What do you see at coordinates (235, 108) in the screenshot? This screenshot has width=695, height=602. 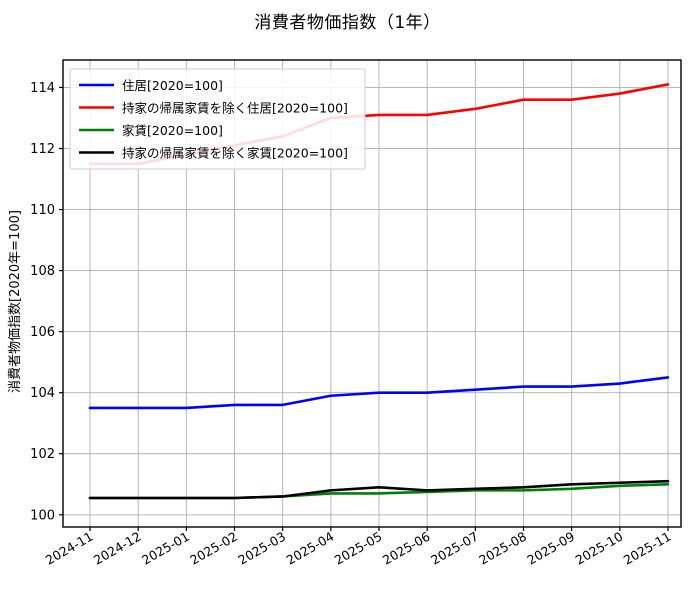 I see `legend-label-2: 持家の帰属家賃を除く住居[2020=100]` at bounding box center [235, 108].